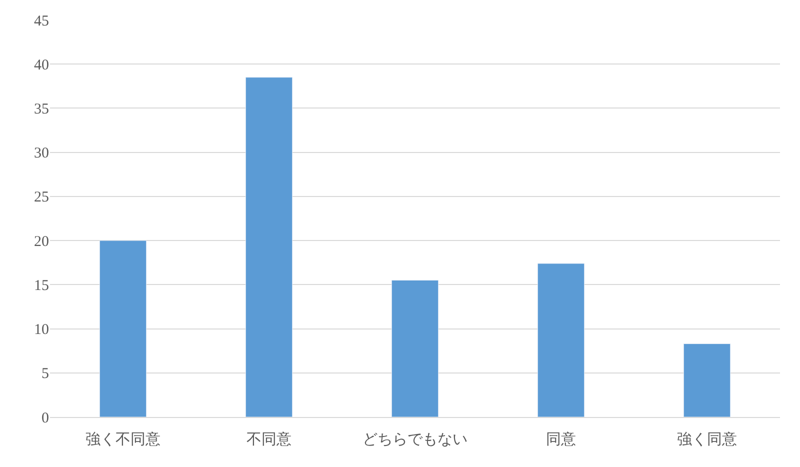 This screenshot has width=800, height=467. What do you see at coordinates (707, 439) in the screenshot?
I see `x-tick-label: 強く同意` at bounding box center [707, 439].